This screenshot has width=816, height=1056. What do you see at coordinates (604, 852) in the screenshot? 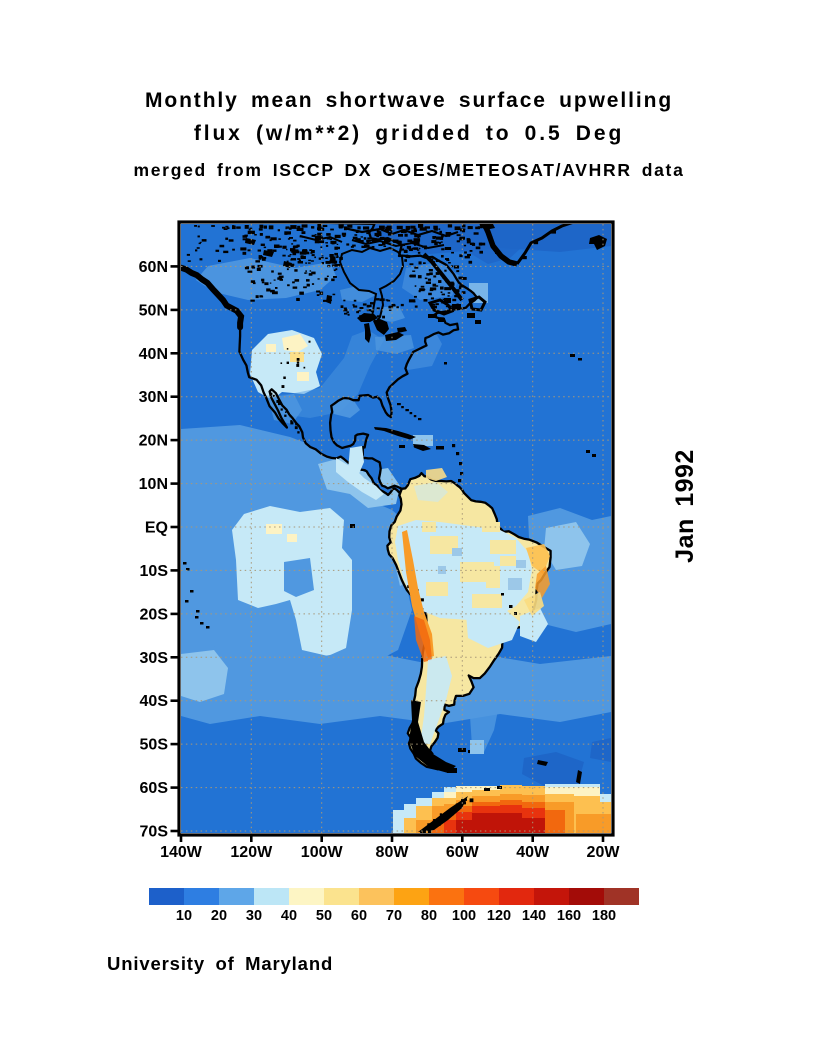
I see `svg-text: 20W` at bounding box center [604, 852].